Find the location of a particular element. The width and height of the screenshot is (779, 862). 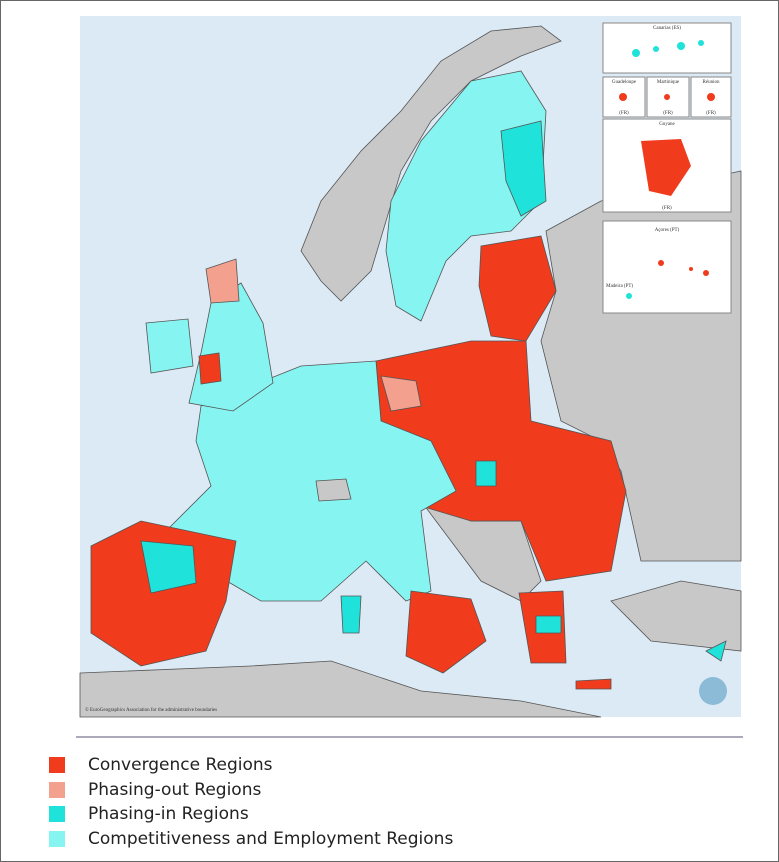

legend-item: Phasing-in Regions is located at coordinates (251, 814).